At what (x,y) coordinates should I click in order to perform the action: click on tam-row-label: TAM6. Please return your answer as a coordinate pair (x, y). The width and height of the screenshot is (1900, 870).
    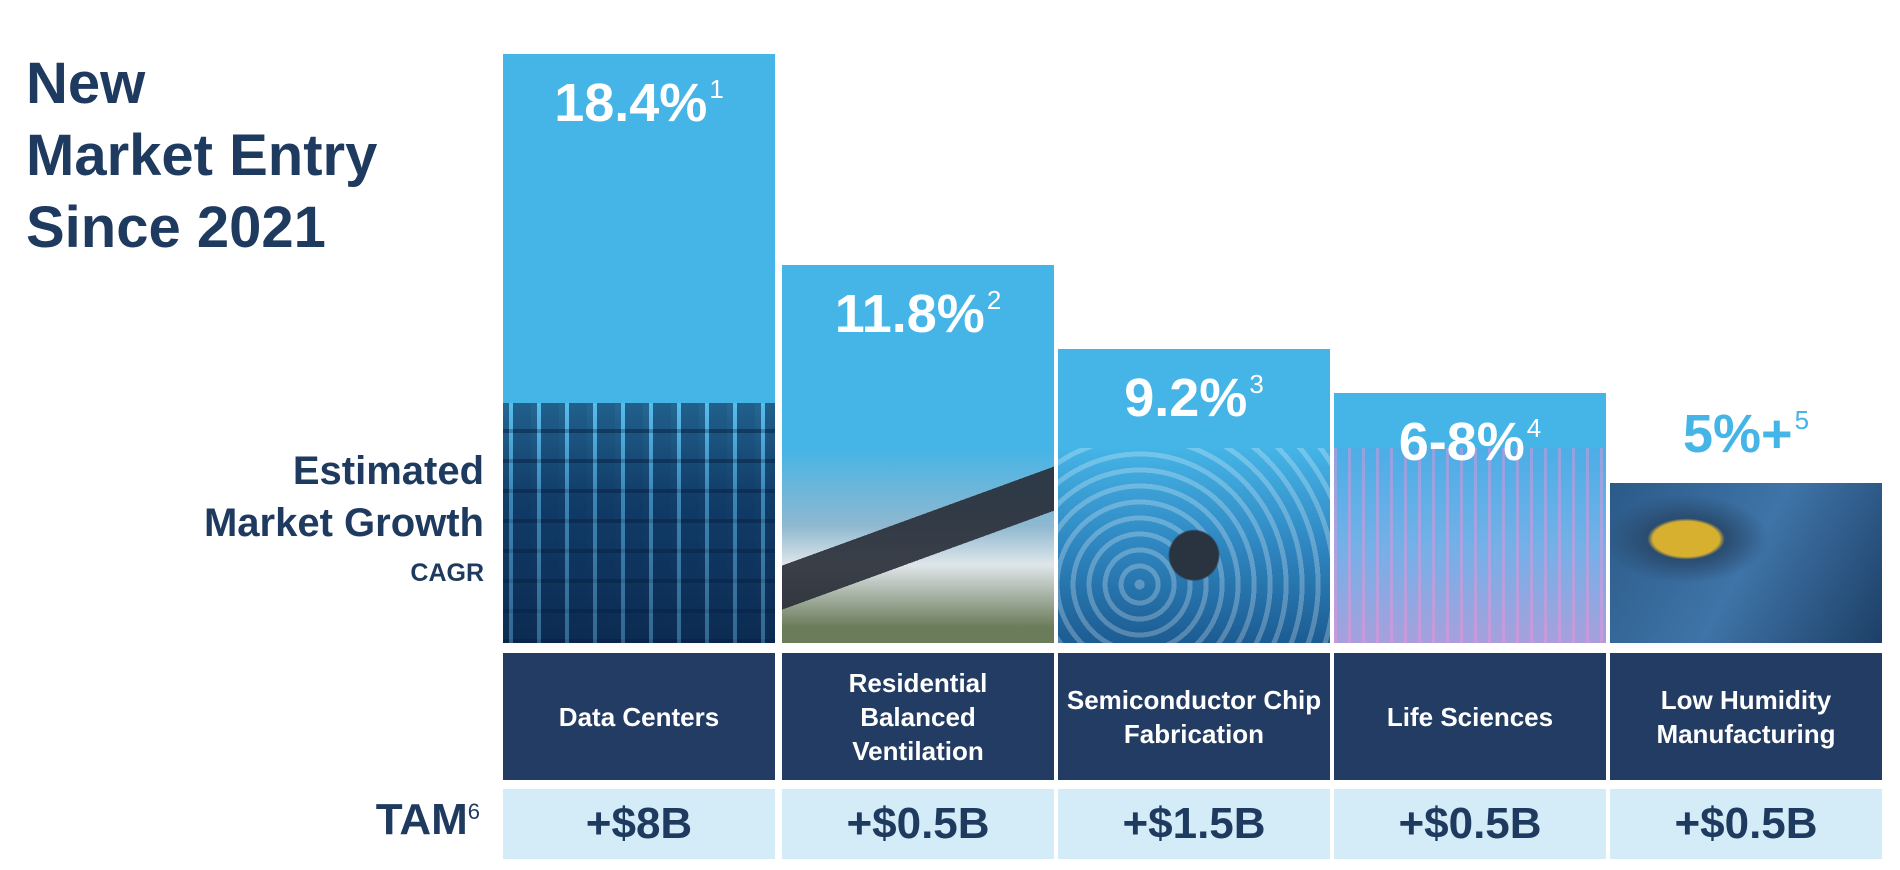
    Looking at the image, I should click on (405, 820).